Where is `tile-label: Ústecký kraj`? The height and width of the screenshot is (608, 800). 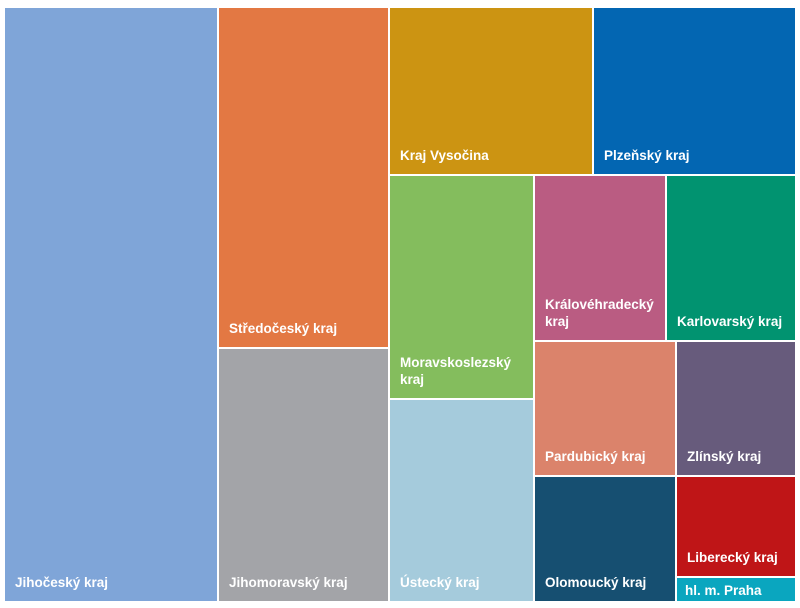
tile-label: Ústecký kraj is located at coordinates (440, 582).